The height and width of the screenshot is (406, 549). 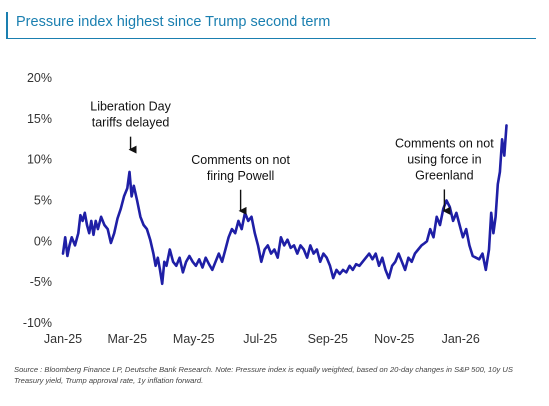 What do you see at coordinates (394, 339) in the screenshot?
I see `x-tick-label: Nov-25` at bounding box center [394, 339].